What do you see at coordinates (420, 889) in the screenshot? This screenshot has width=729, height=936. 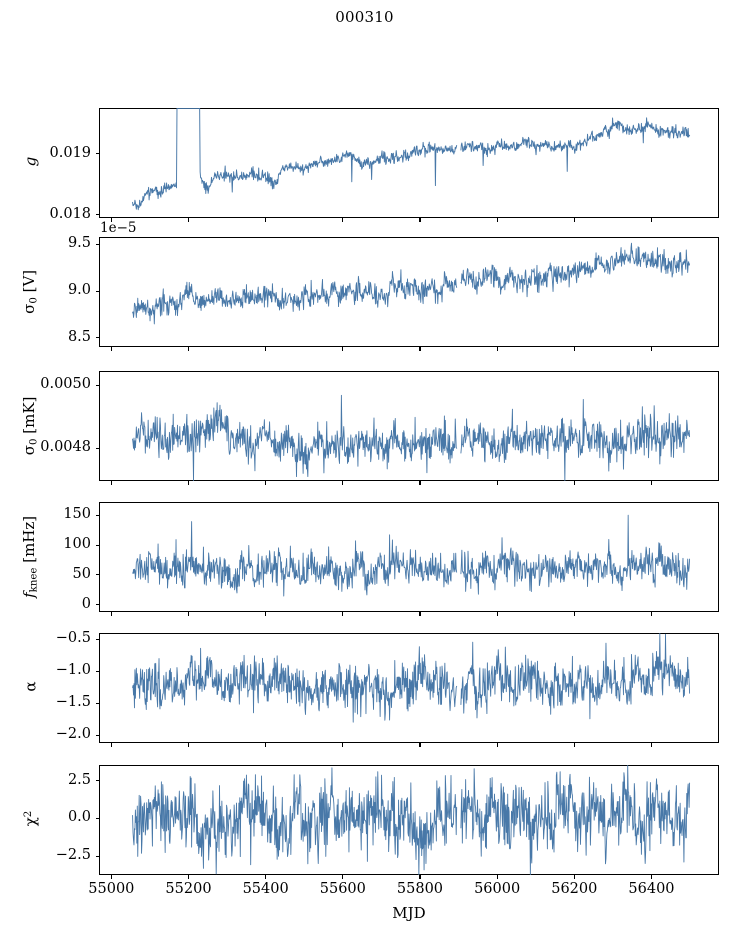 I see `x-tick-label: 55800` at bounding box center [420, 889].